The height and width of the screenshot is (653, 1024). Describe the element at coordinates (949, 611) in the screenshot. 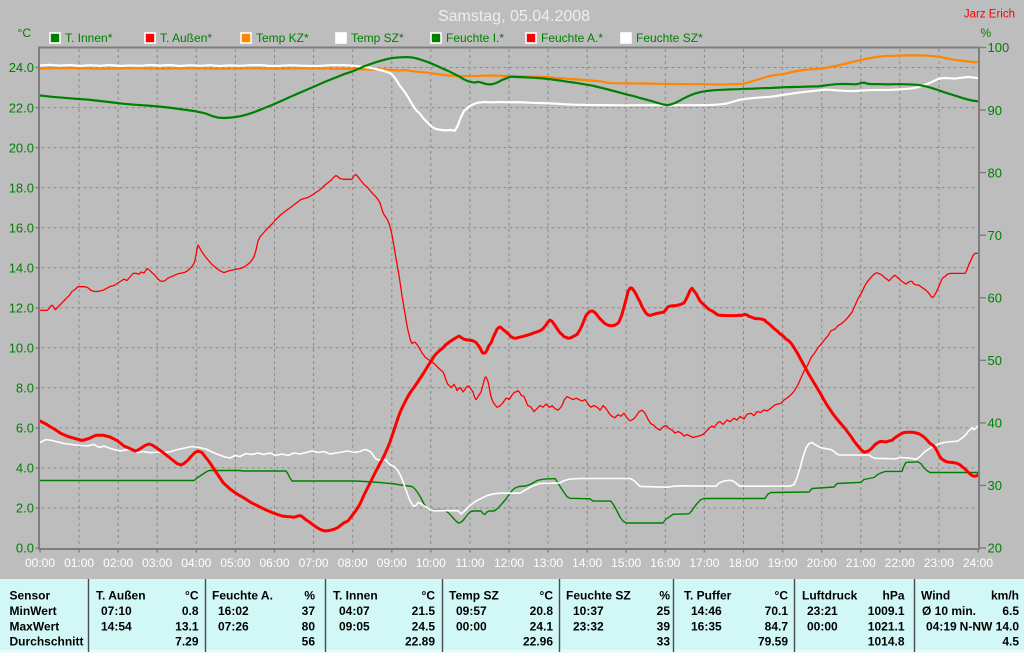

I see `svg-text: Ø 10 min.` at that location.